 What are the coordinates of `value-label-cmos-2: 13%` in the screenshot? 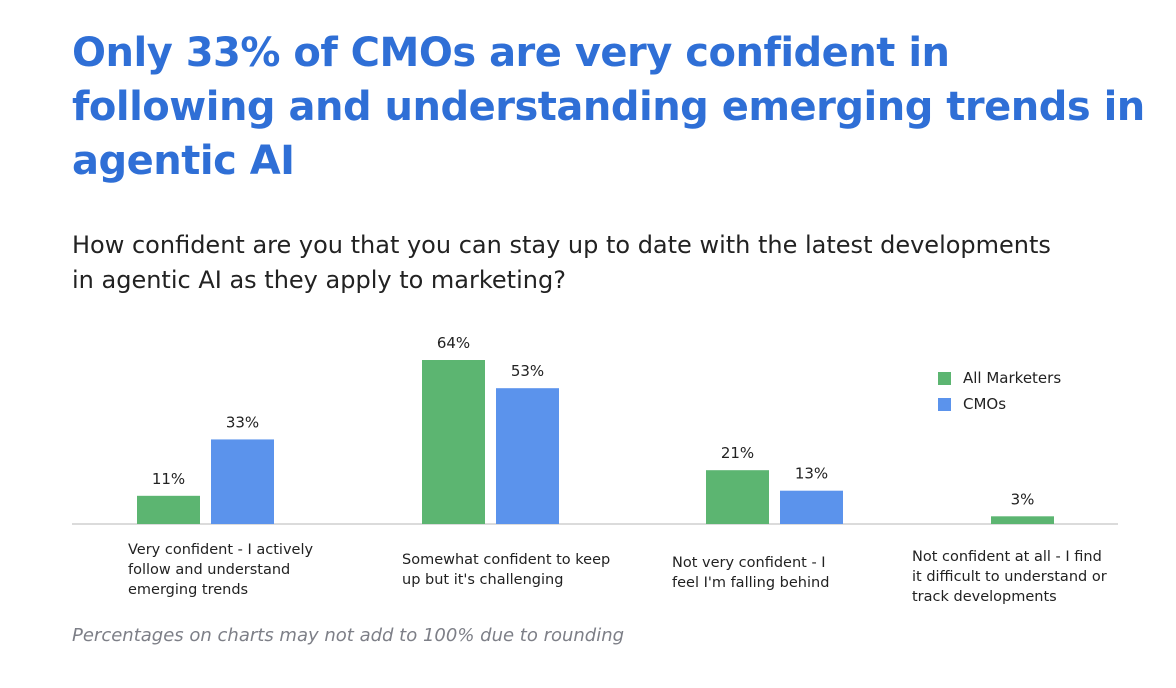 It's located at (811, 474).